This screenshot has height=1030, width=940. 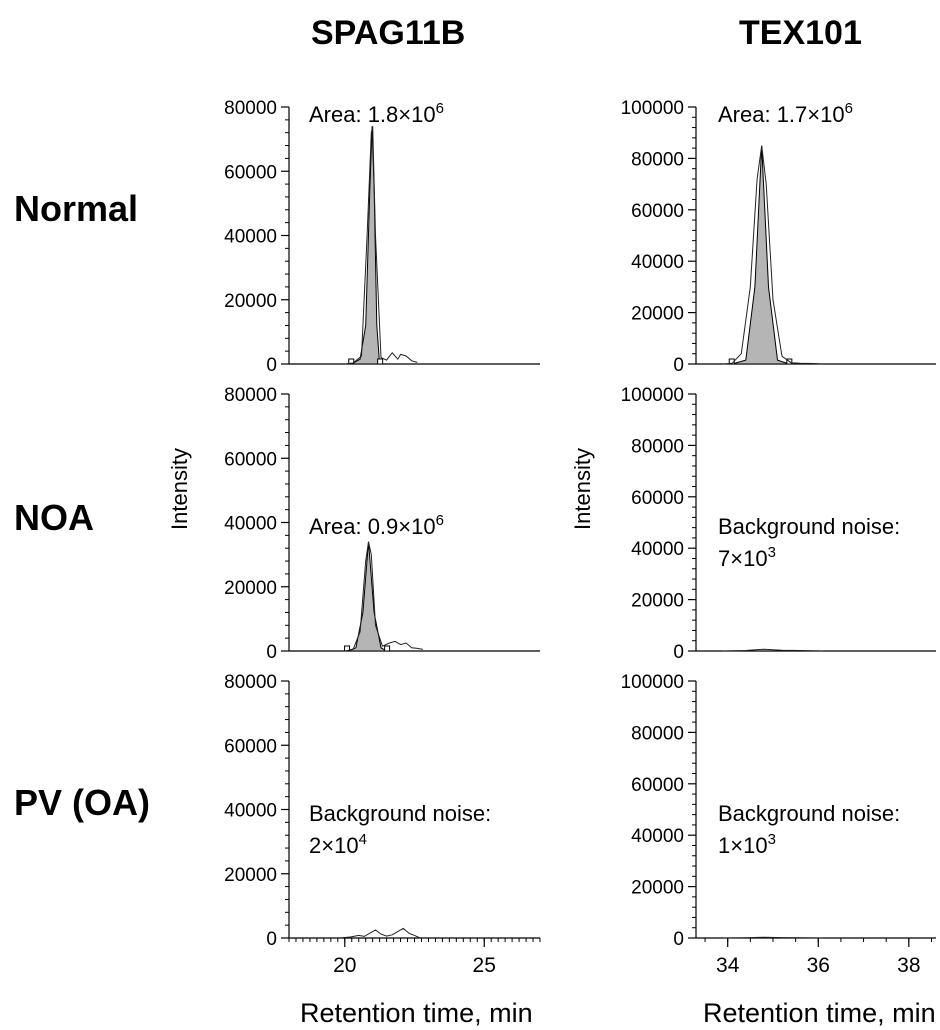 What do you see at coordinates (747, 557) in the screenshot?
I see `annotation-value: 7×10³` at bounding box center [747, 557].